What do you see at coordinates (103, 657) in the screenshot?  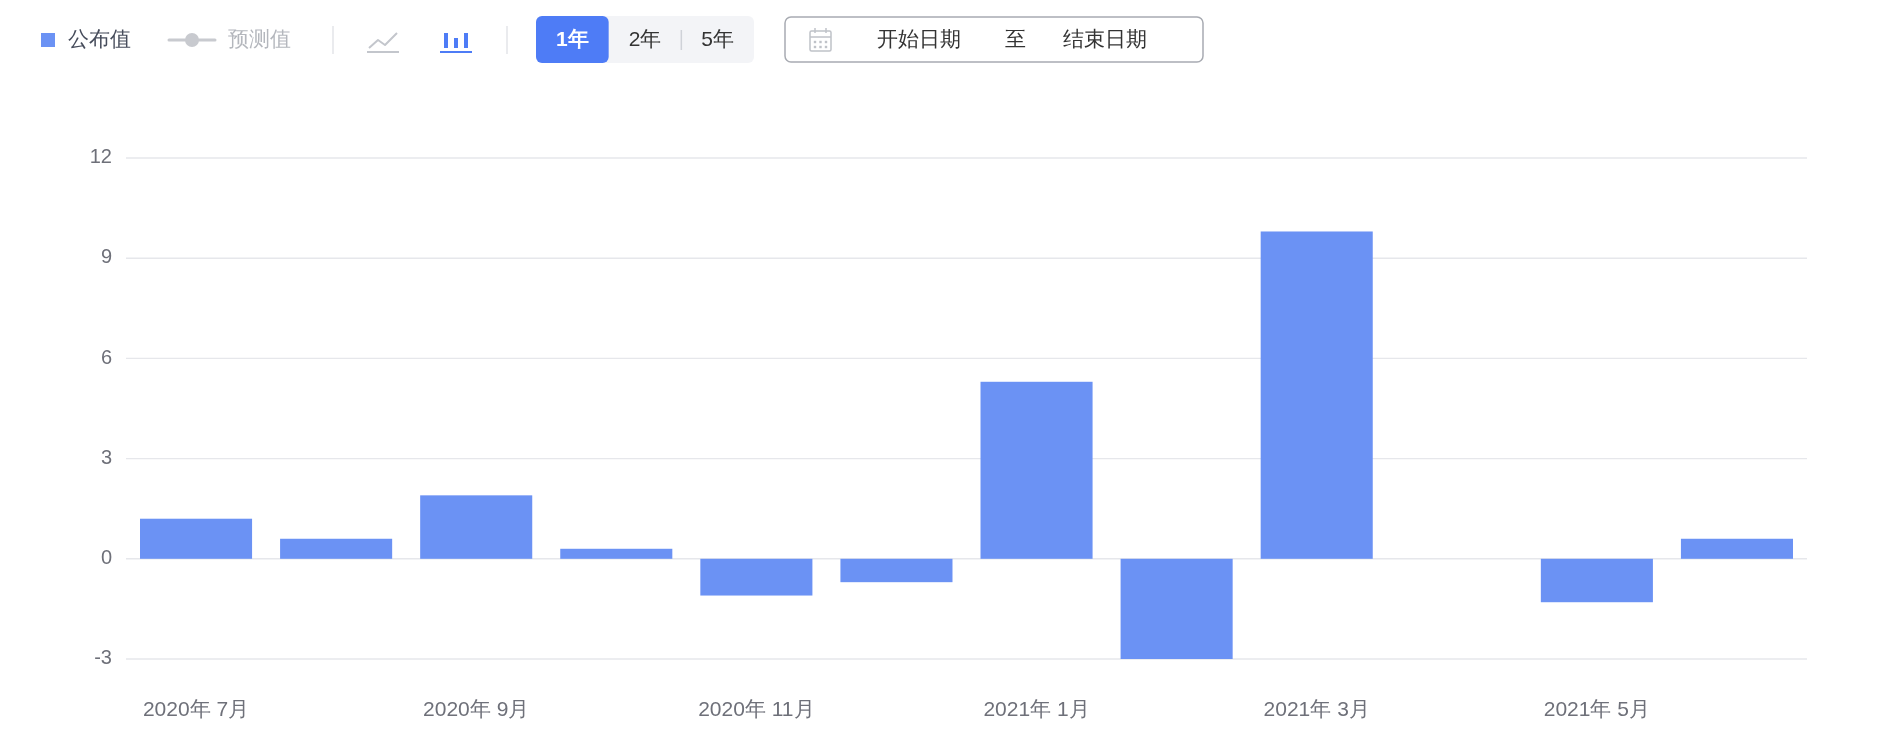 I see `y-tick-label: -3` at bounding box center [103, 657].